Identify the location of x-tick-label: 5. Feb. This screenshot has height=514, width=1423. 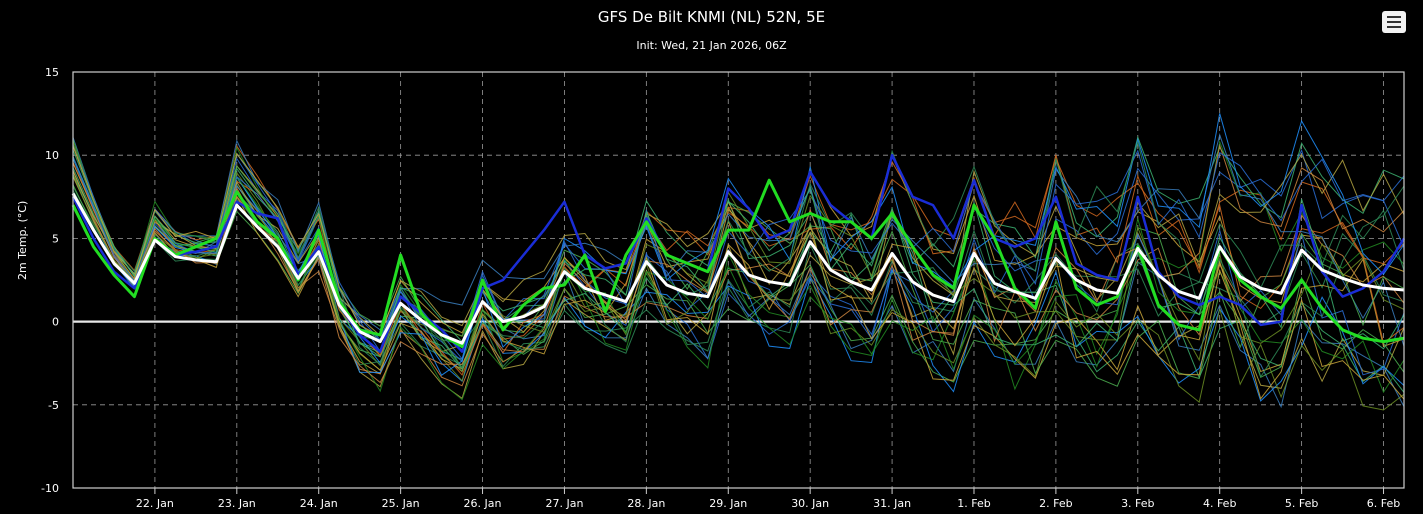
(1301, 503).